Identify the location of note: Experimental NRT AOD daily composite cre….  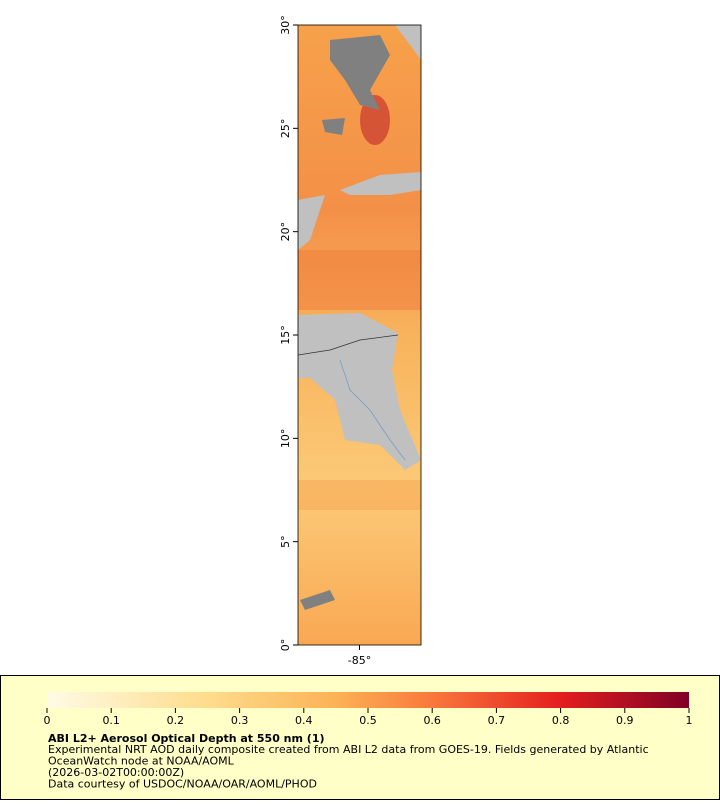
(348, 749).